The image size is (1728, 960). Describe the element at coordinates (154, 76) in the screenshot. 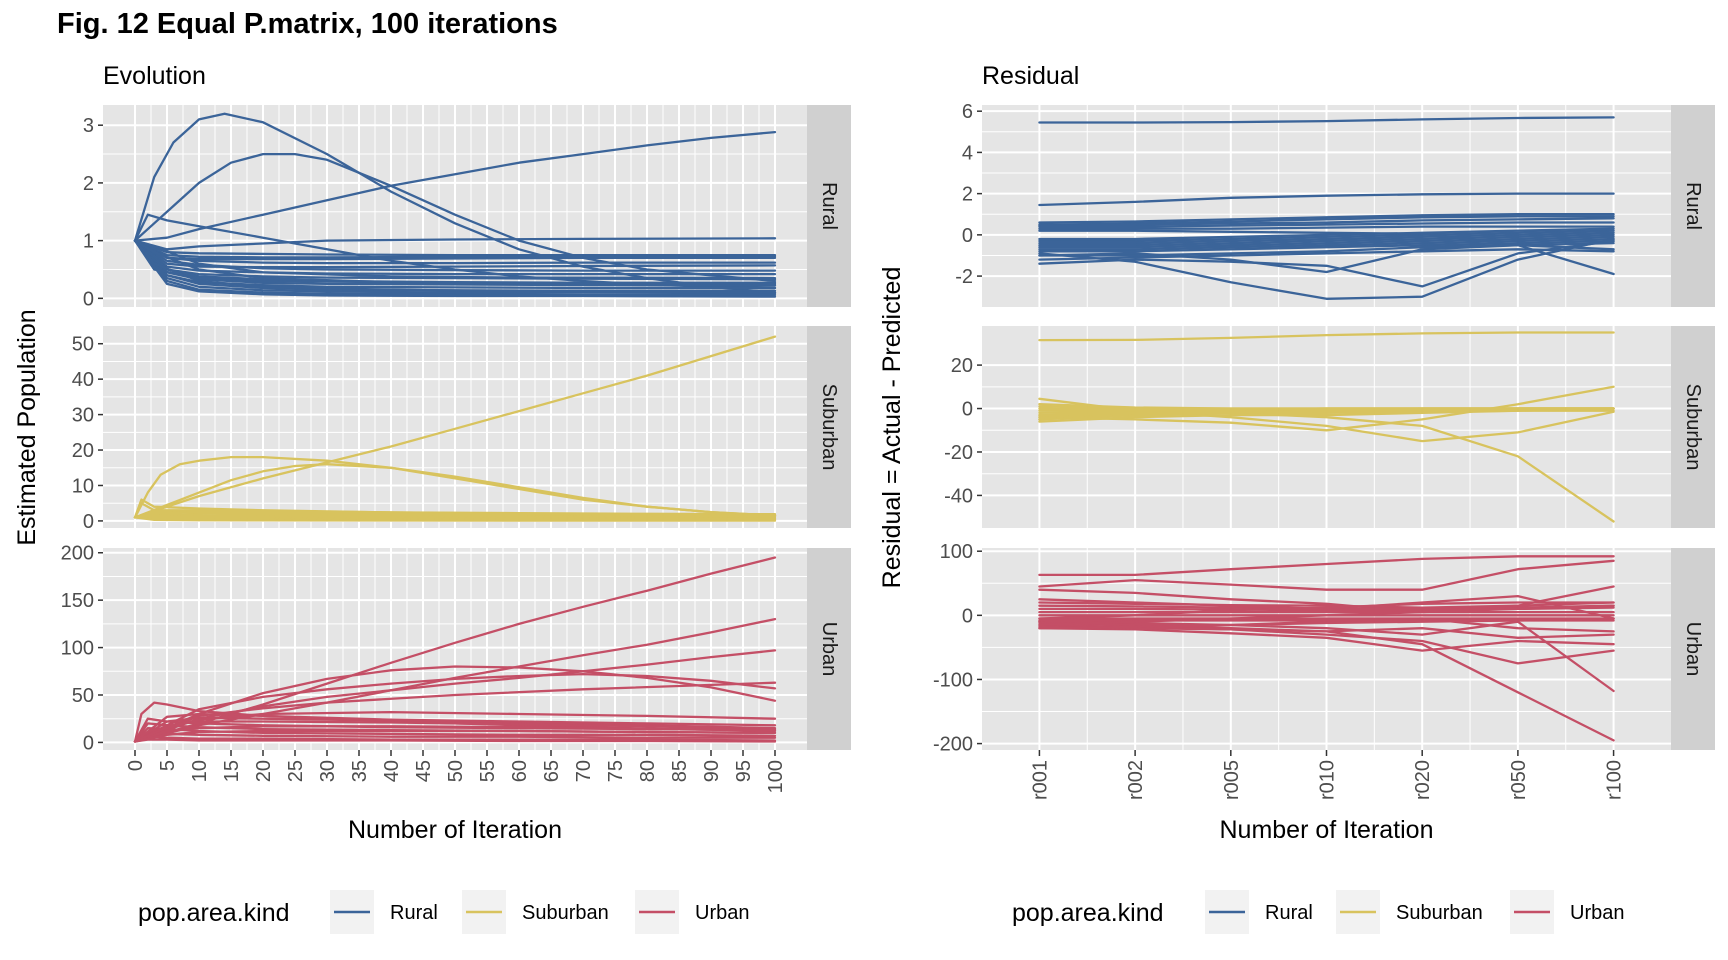

I see `chart-subtitle: Evolution` at that location.